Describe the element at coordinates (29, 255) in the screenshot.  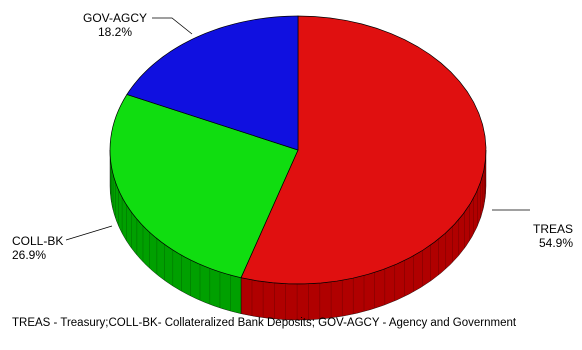
I see `label-coll-bk-value: 26.9%` at that location.